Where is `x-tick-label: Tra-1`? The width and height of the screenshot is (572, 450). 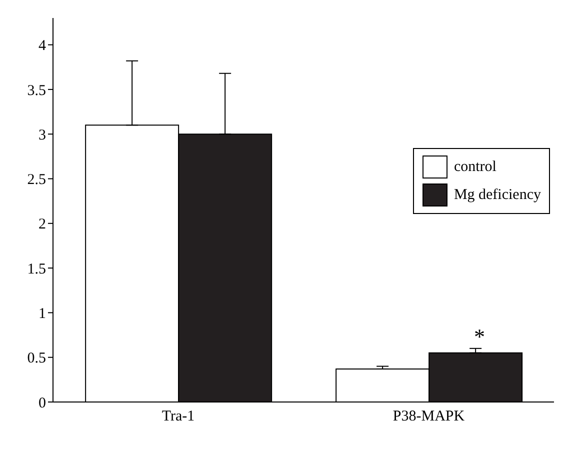
x-tick-label: Tra-1 is located at coordinates (178, 416).